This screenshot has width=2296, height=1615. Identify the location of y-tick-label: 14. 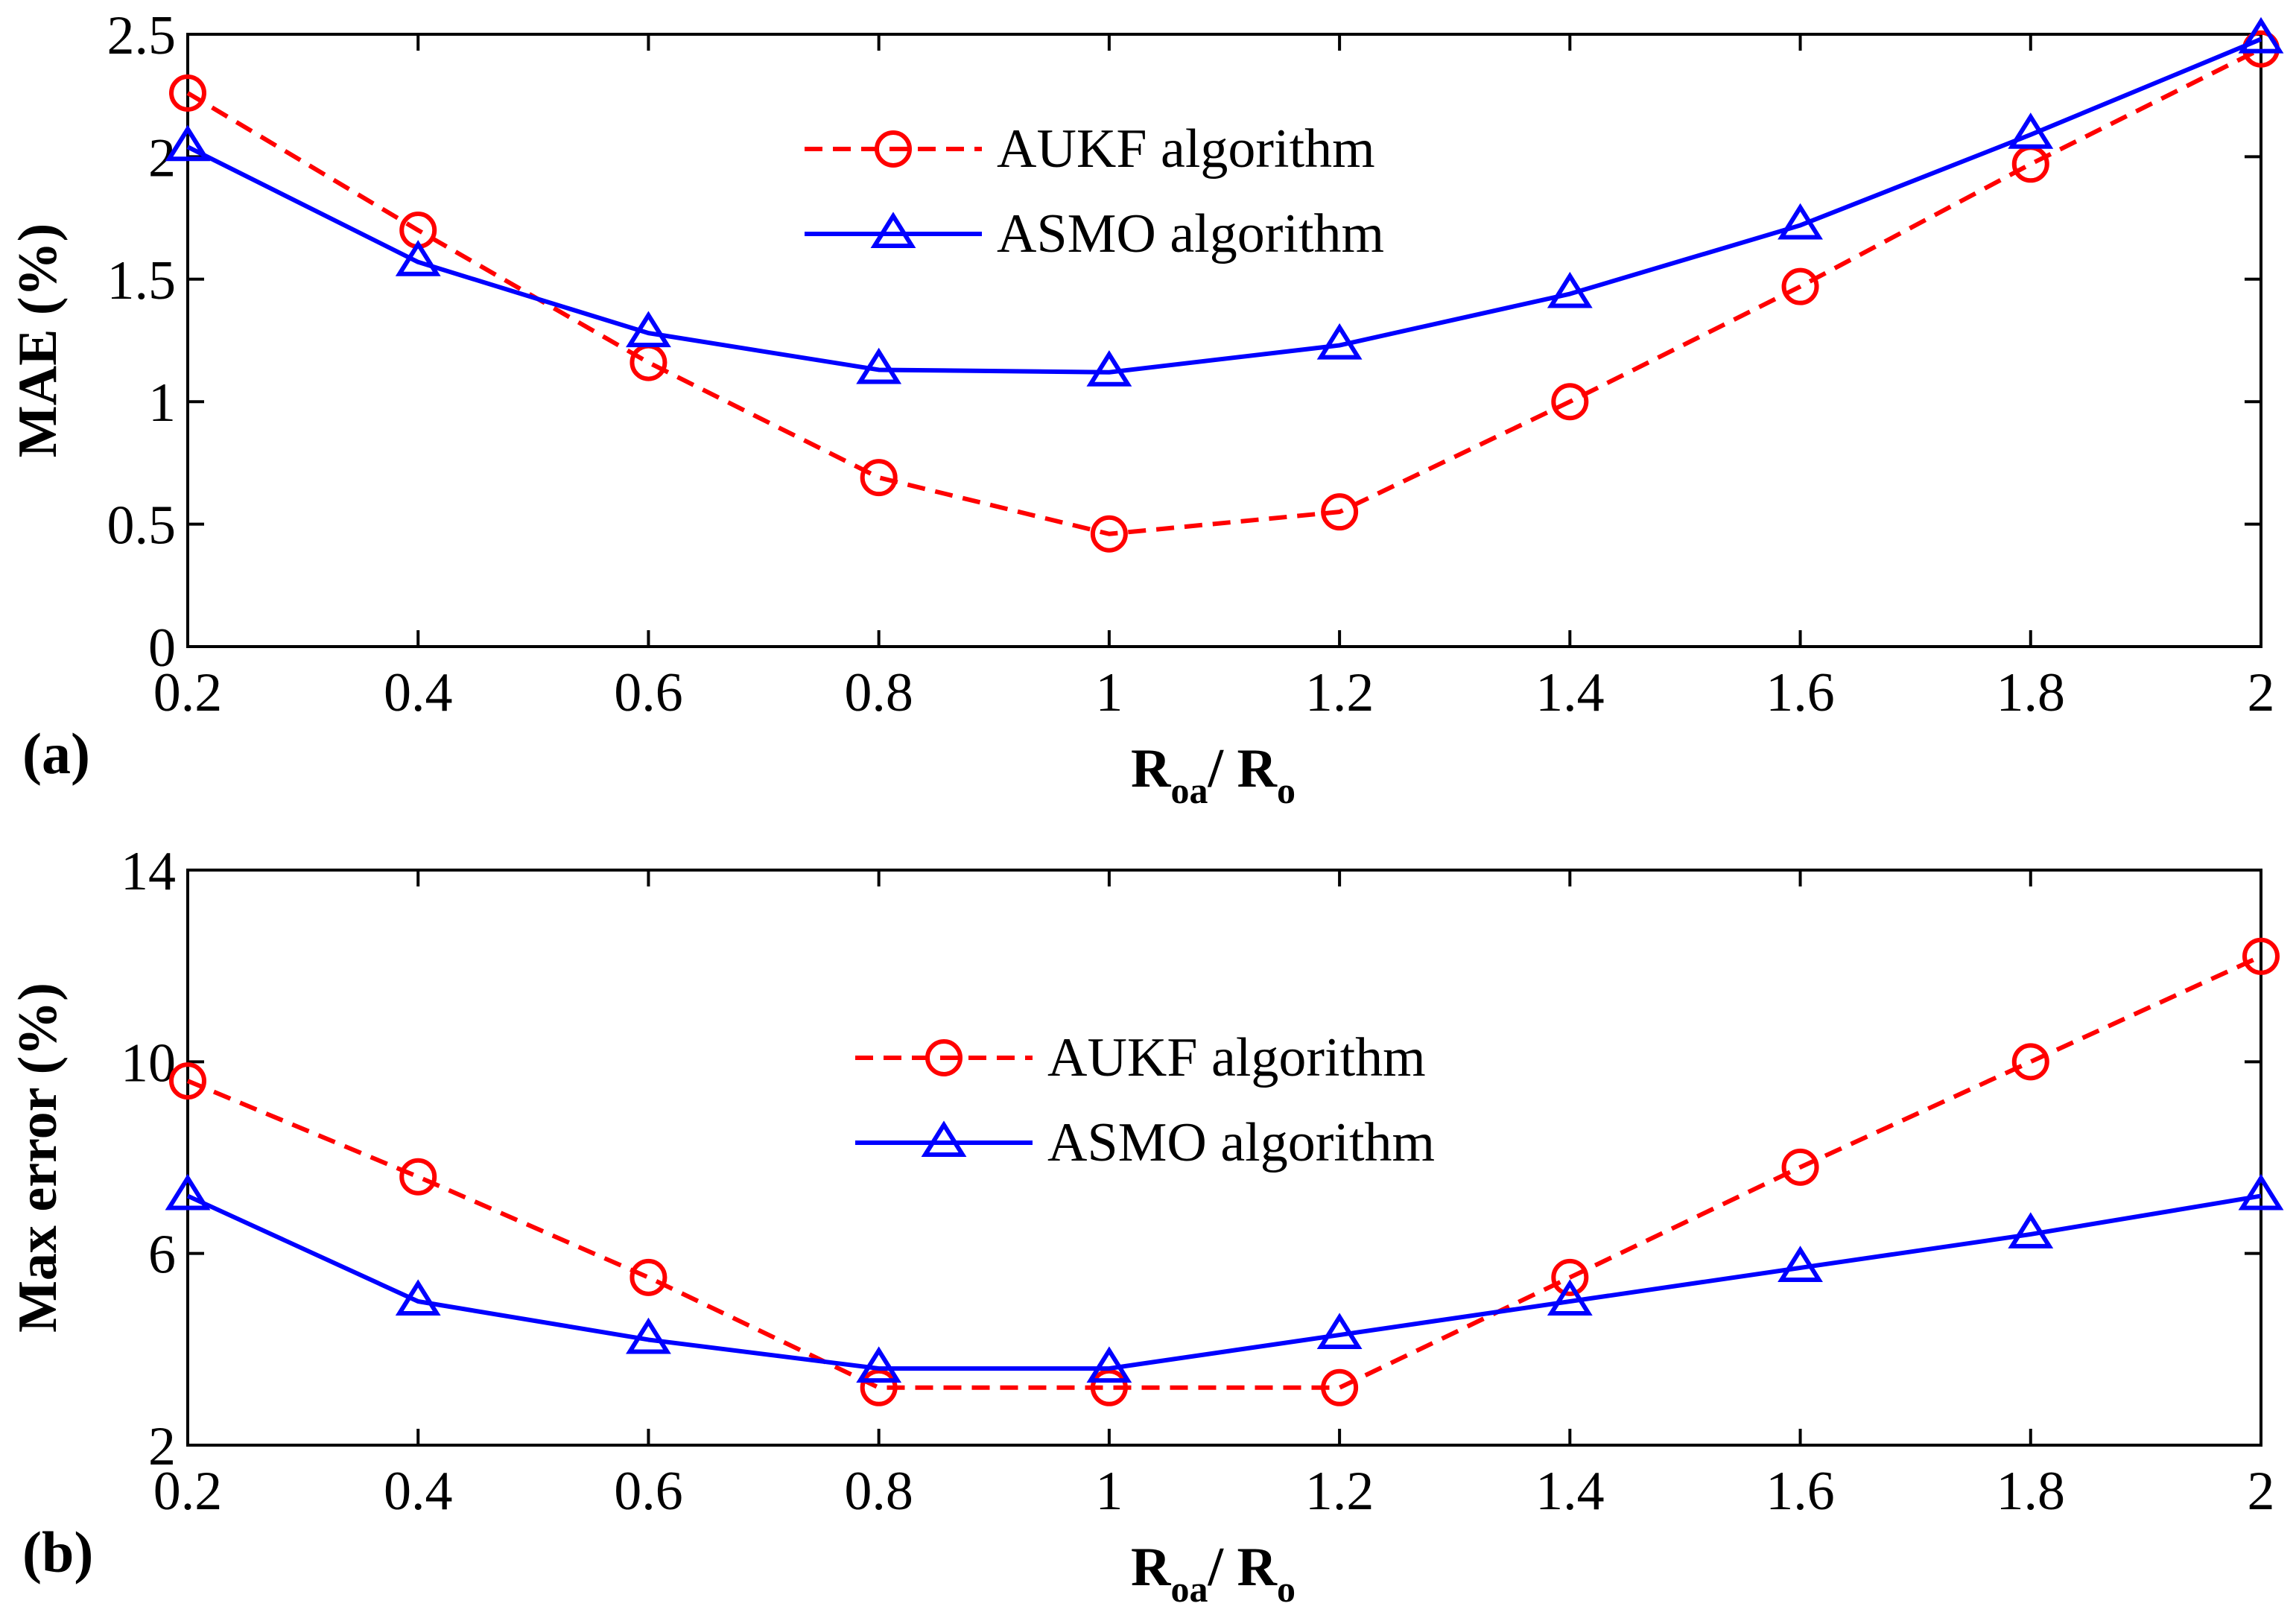
(148, 871).